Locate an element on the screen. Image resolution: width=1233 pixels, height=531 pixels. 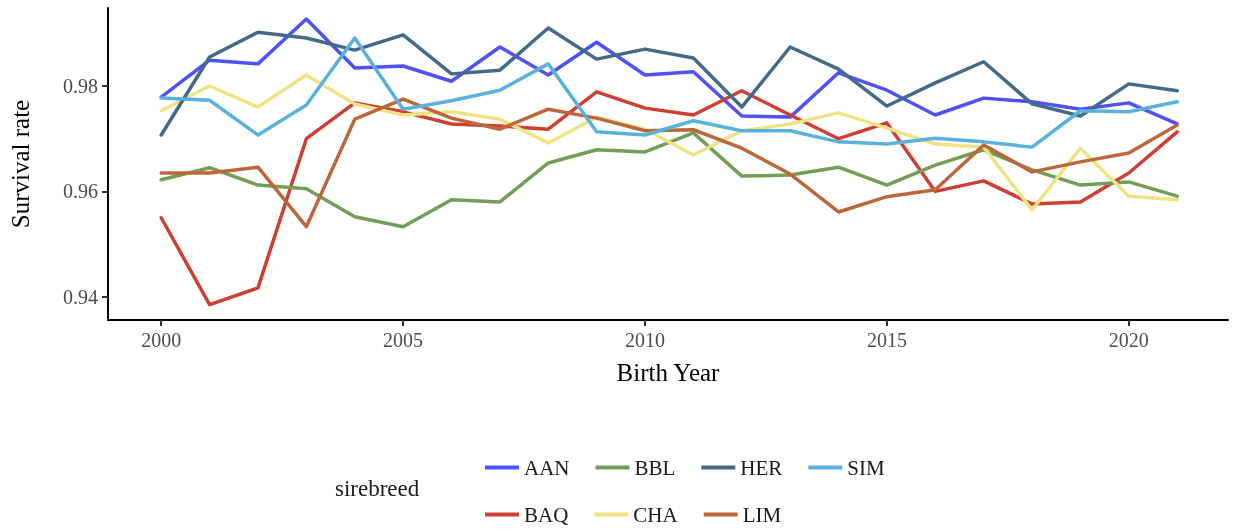
y-tick-label: 0.98 is located at coordinates (80, 86).